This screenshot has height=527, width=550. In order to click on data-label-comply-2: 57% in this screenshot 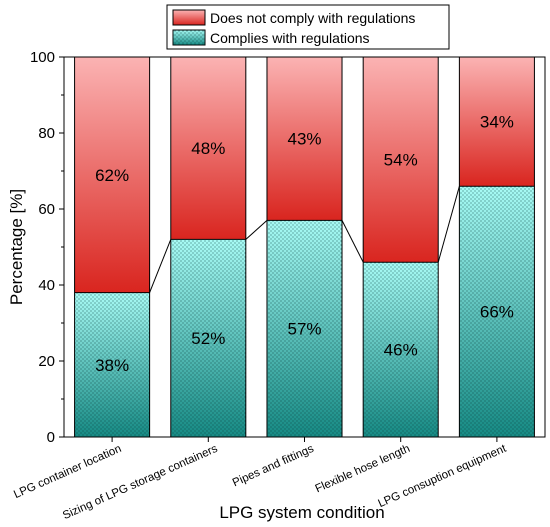, I will do `click(304, 329)`.